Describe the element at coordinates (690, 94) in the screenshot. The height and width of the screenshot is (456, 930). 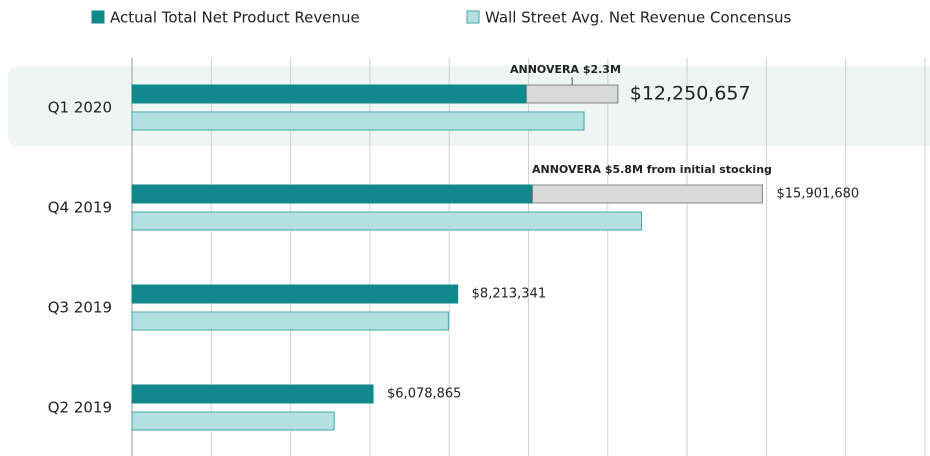
I see `value-label: $12,250,657` at that location.